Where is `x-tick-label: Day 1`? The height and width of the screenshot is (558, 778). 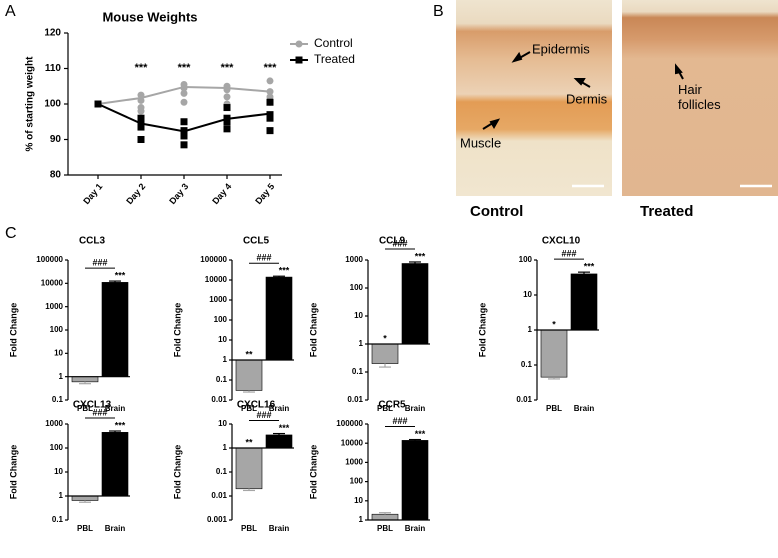
x-tick-label: Day 1 is located at coordinates (92, 193).